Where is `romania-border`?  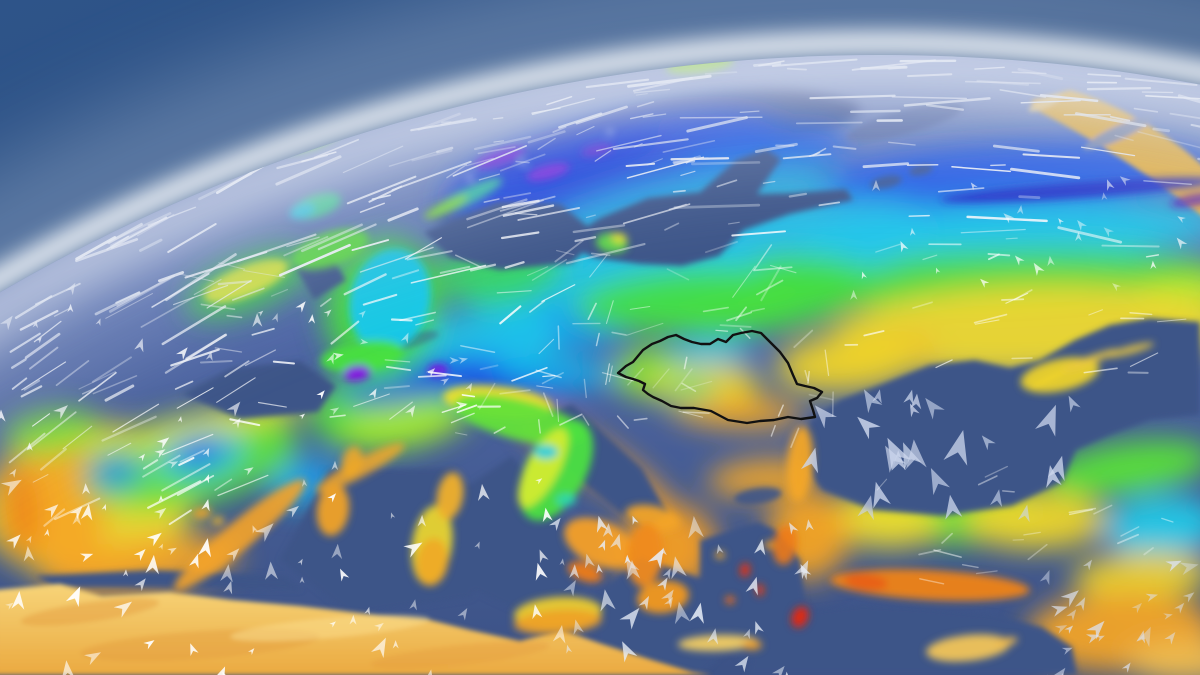 romania-border is located at coordinates (720, 377).